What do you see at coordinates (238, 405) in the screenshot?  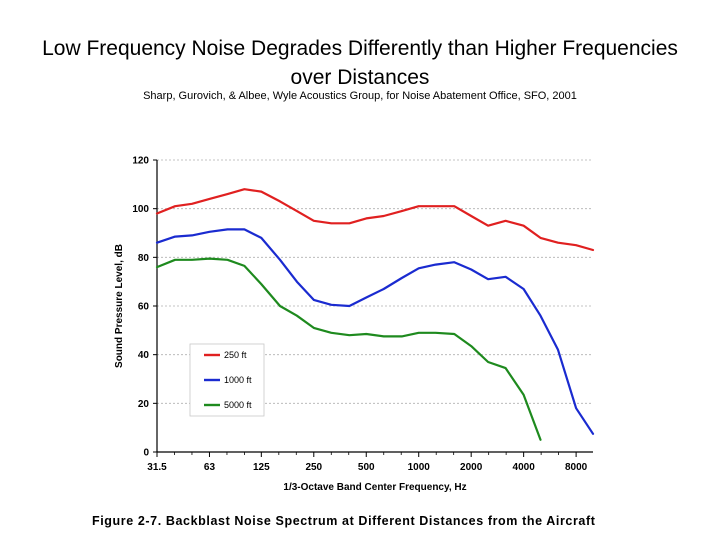 I see `legend-label: 5000 ft` at bounding box center [238, 405].